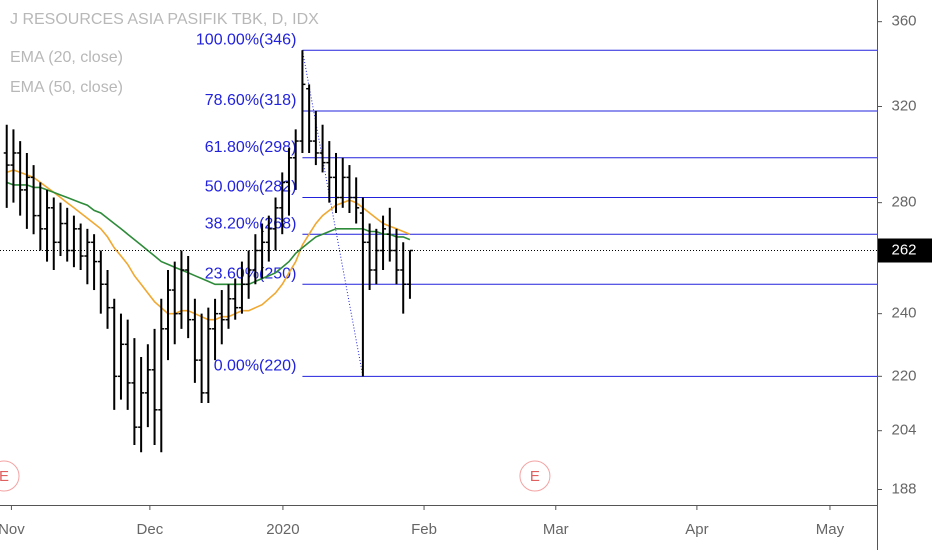  I want to click on fib-label: 23.60%(250), so click(251, 273).